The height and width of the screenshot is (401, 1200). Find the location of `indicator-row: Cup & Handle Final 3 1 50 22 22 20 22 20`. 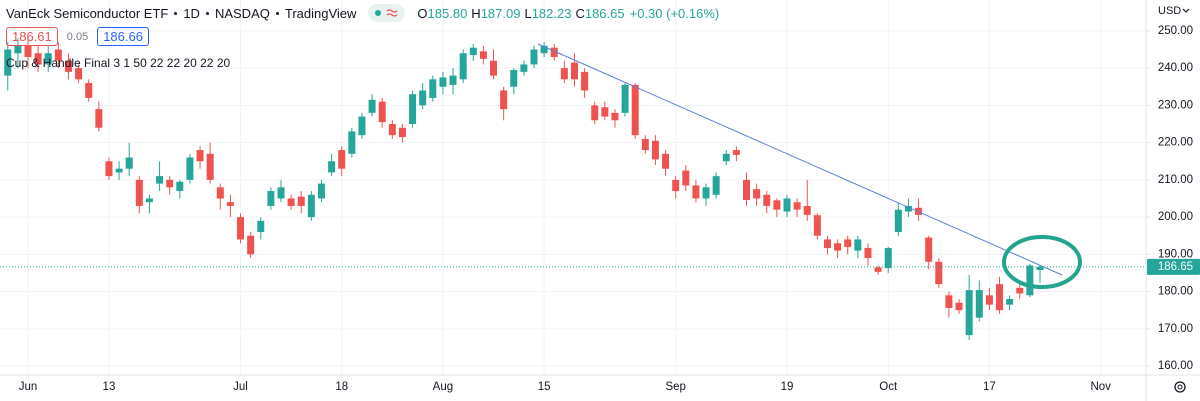

indicator-row: Cup & Handle Final 3 1 50 22 22 20 22 20 is located at coordinates (118, 63).